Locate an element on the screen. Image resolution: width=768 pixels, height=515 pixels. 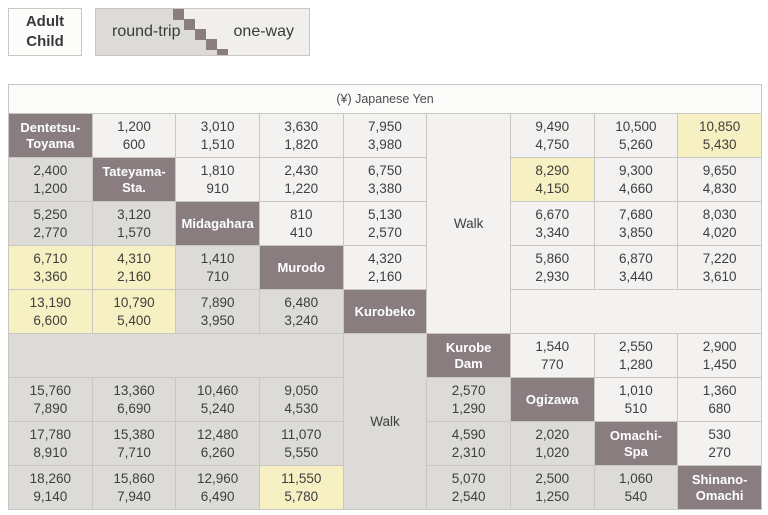
child-fare: 4,150 is located at coordinates (552, 188).